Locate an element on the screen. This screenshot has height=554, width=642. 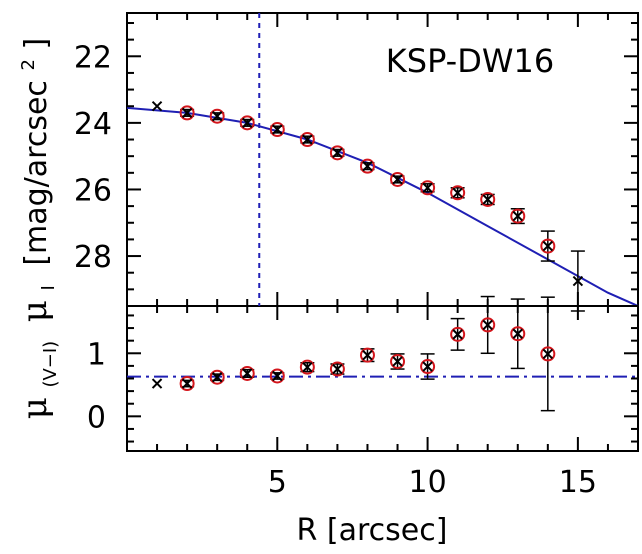
ylabel-units: [mag/arcsec is located at coordinates (36, 173).